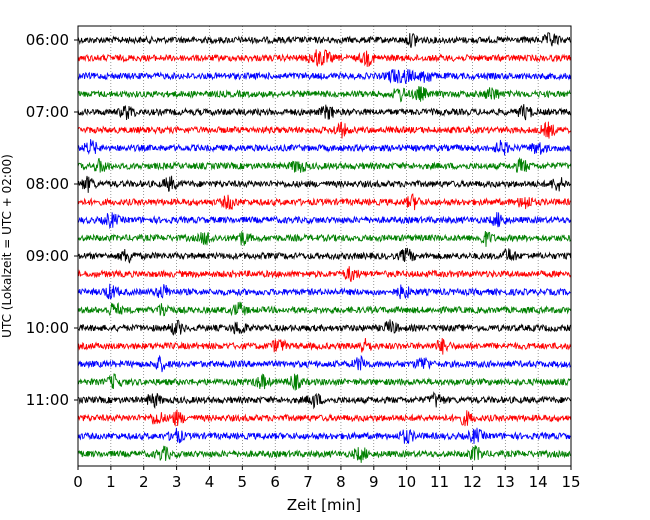  Describe the element at coordinates (439, 482) in the screenshot. I see `x-tick-label: 11` at that location.